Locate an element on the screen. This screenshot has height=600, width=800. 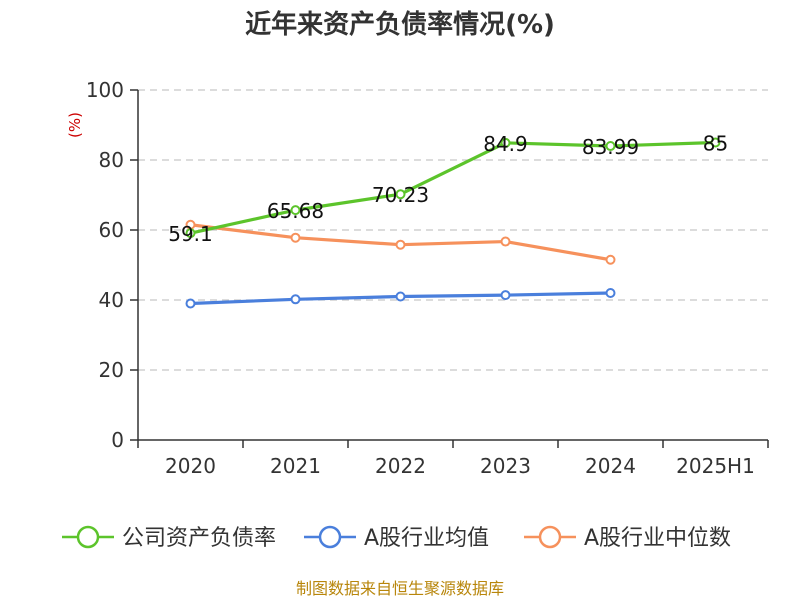
x-tick-label: 2025H1 is located at coordinates (715, 466).